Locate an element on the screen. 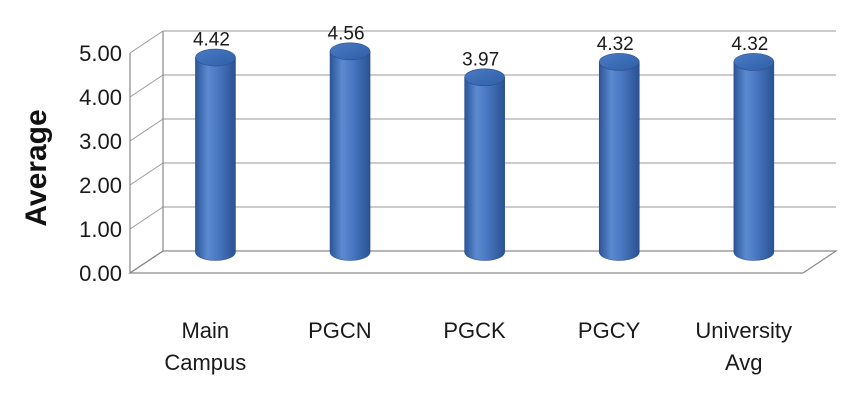 The image size is (846, 393). y-tick-label: 1.00 is located at coordinates (100, 229).